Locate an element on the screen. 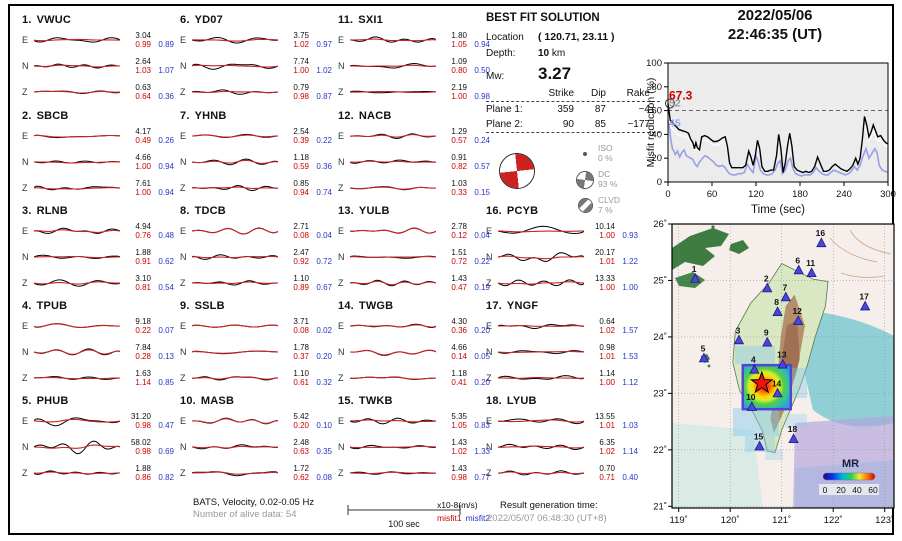  waveform-row: E 4.17 0.49 0.26 is located at coordinates (99, 136).